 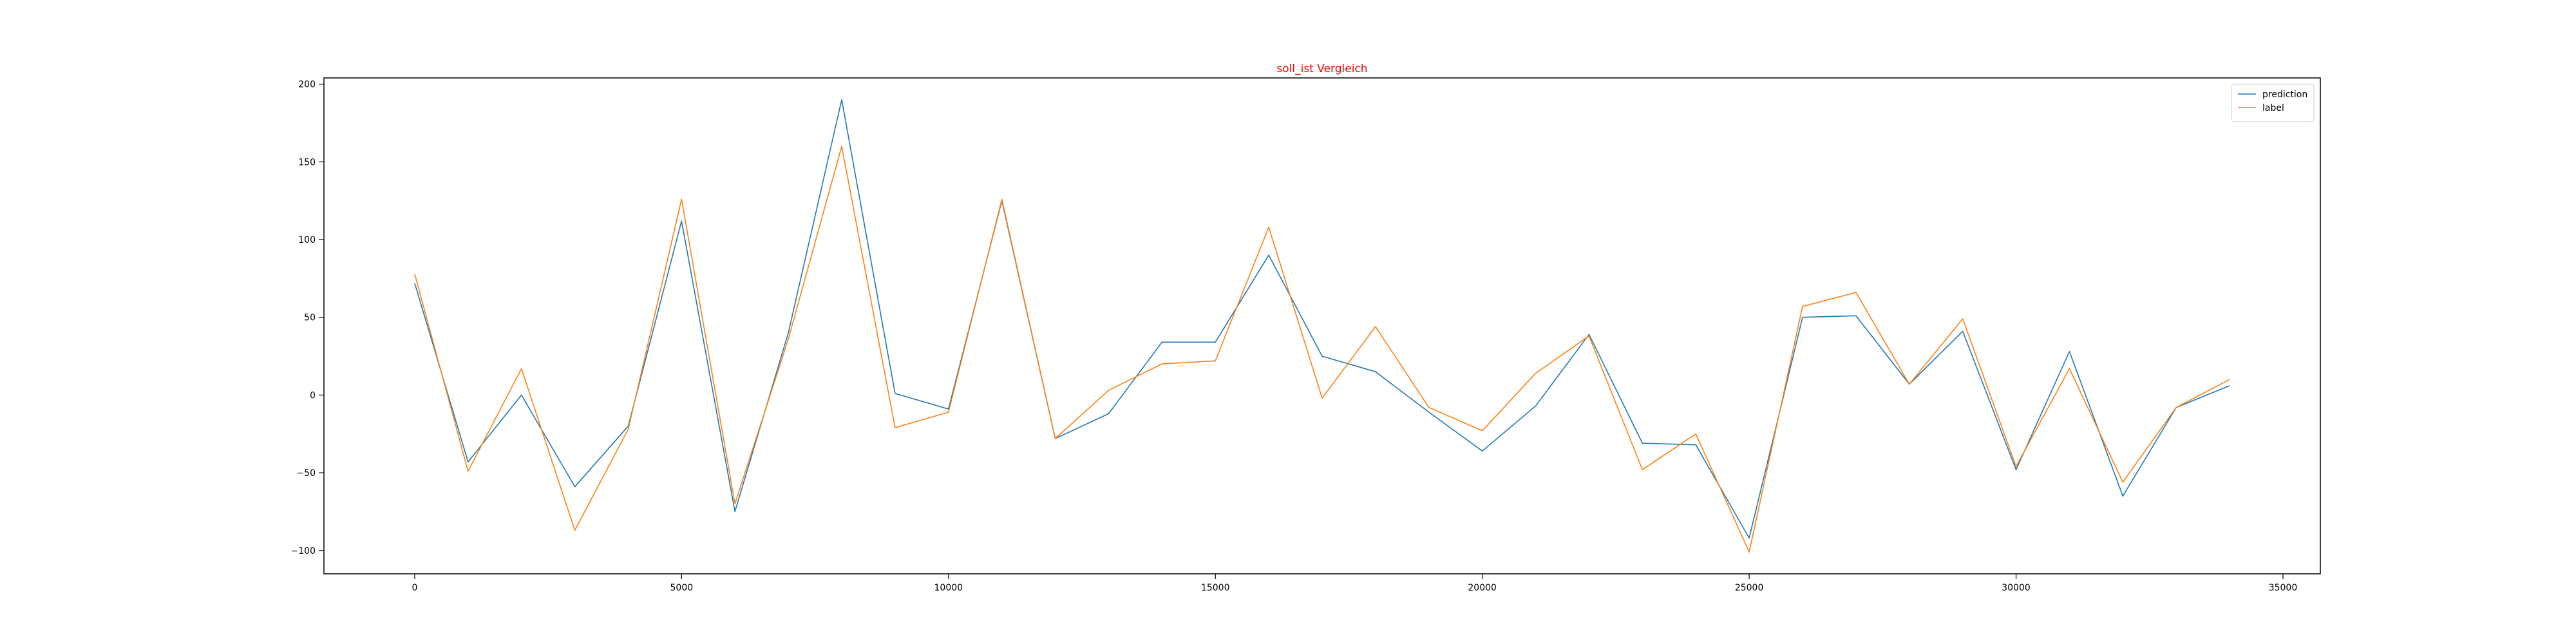 I want to click on x-tick-label: 10000, so click(x=948, y=588).